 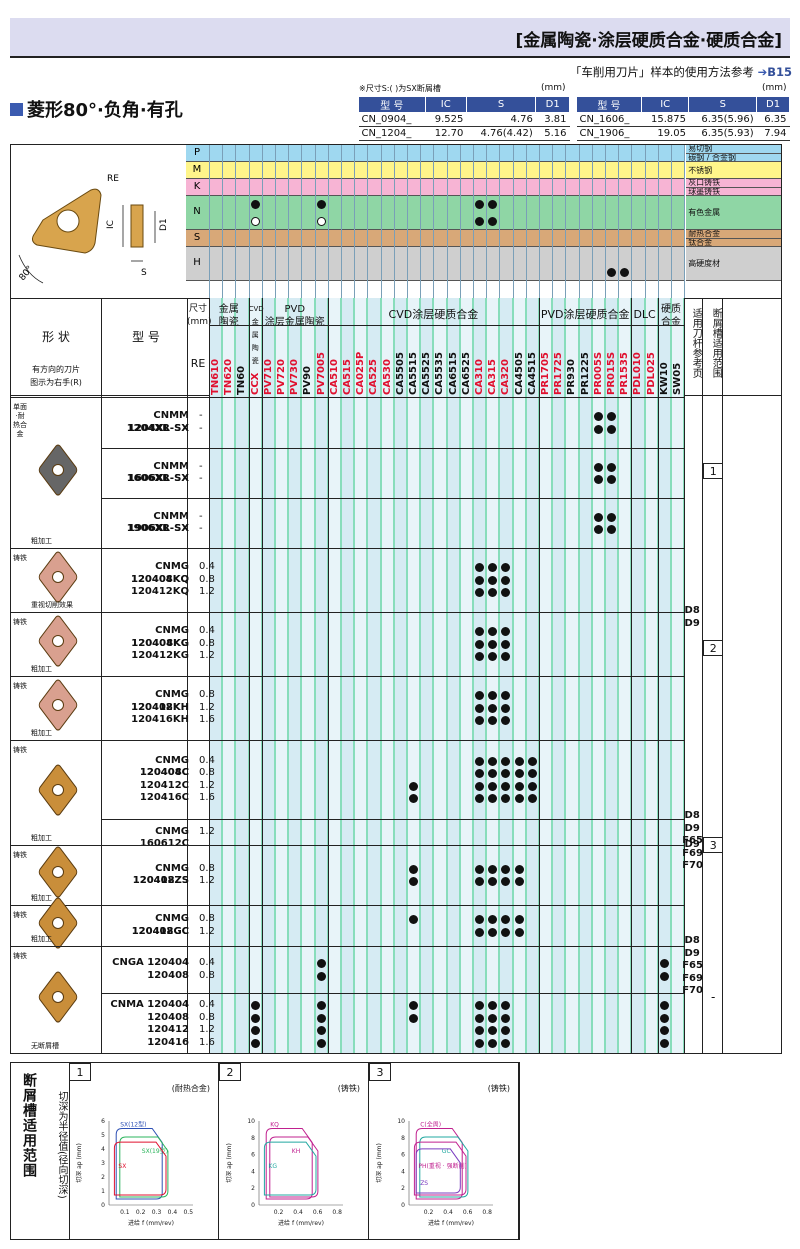 I want to click on grade-ca320: CA320, so click(x=506, y=377).